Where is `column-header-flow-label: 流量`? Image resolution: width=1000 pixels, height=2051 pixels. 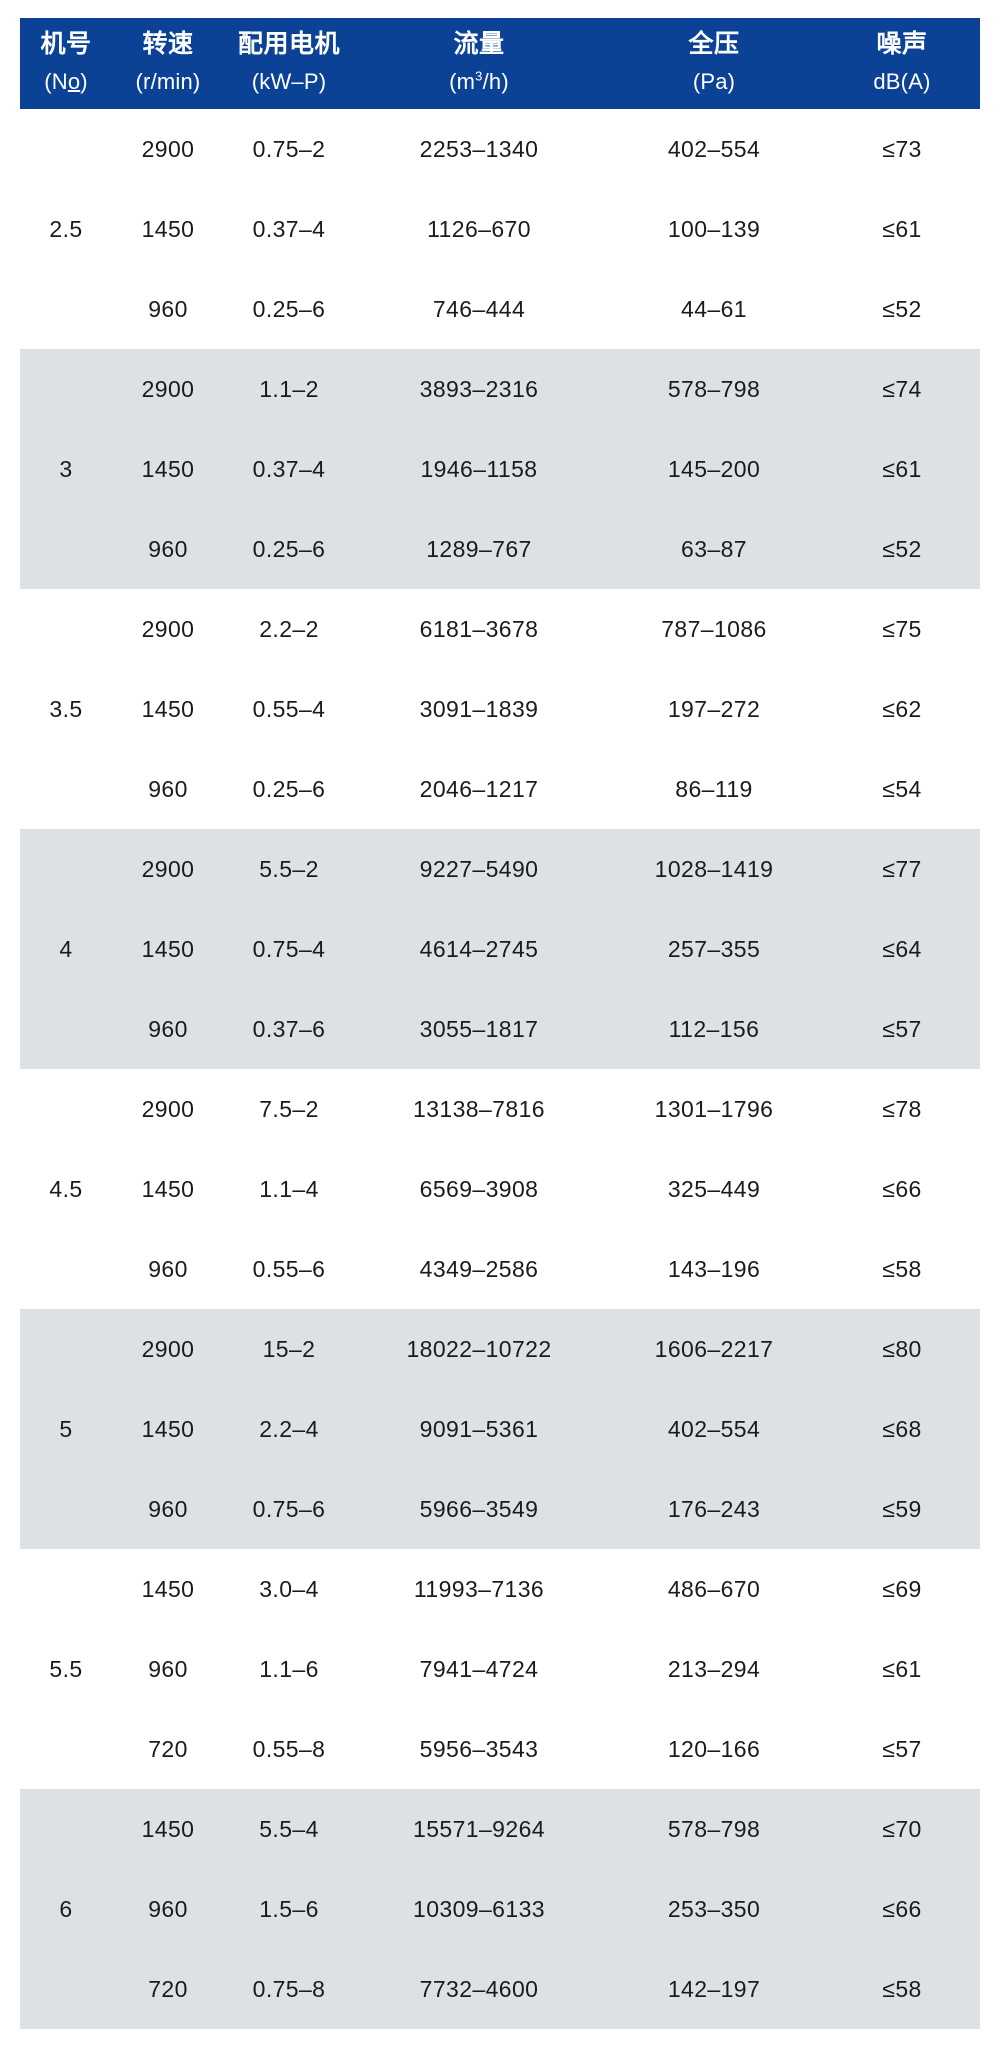
column-header-flow-label: 流量 is located at coordinates (479, 44).